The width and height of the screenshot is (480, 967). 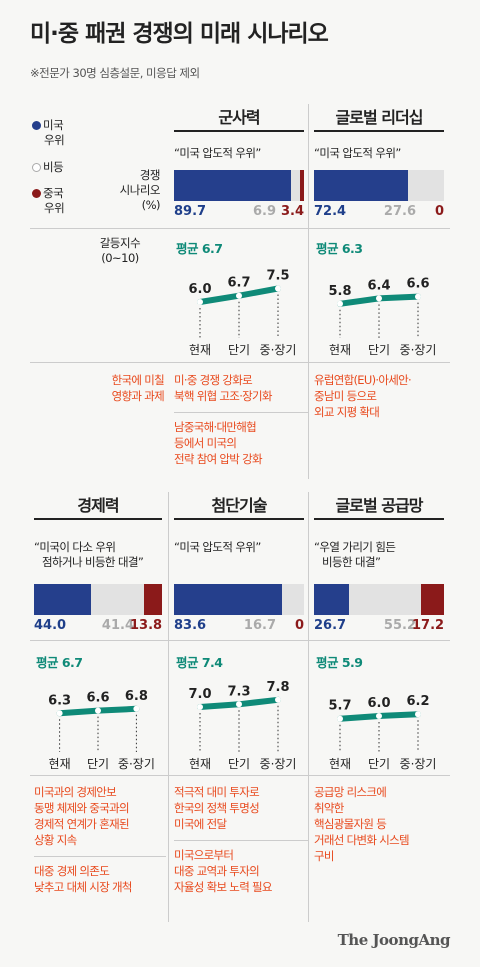 I want to click on conflict-value-label: 6.3, so click(x=59, y=700).